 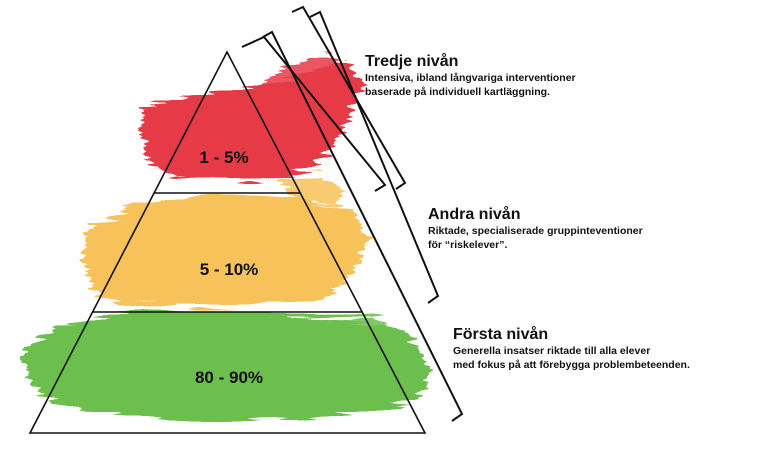 What do you see at coordinates (312, 190) in the screenshot?
I see `yellow-paint-streak` at bounding box center [312, 190].